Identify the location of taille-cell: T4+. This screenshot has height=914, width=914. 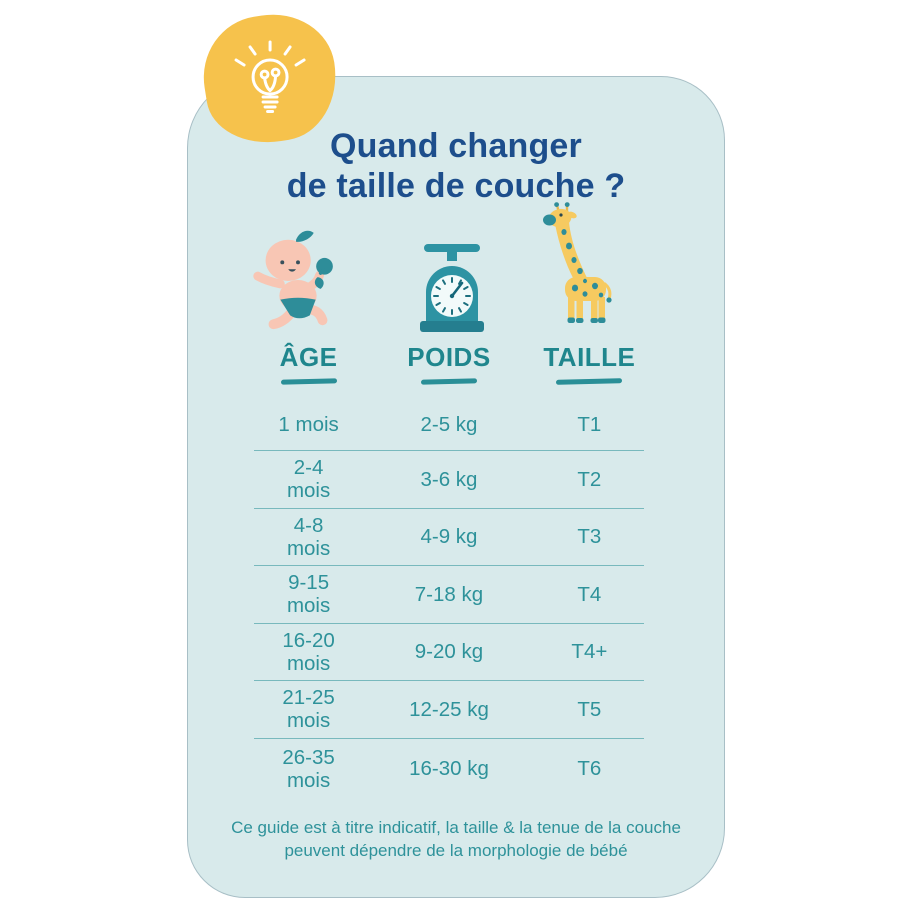
(589, 652).